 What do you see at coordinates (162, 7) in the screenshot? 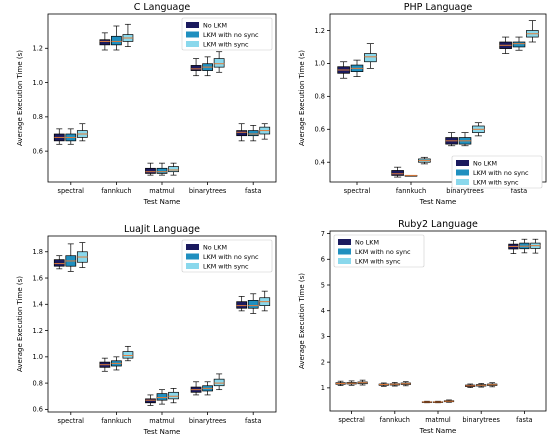
I see `chart-title: C Language` at bounding box center [162, 7].